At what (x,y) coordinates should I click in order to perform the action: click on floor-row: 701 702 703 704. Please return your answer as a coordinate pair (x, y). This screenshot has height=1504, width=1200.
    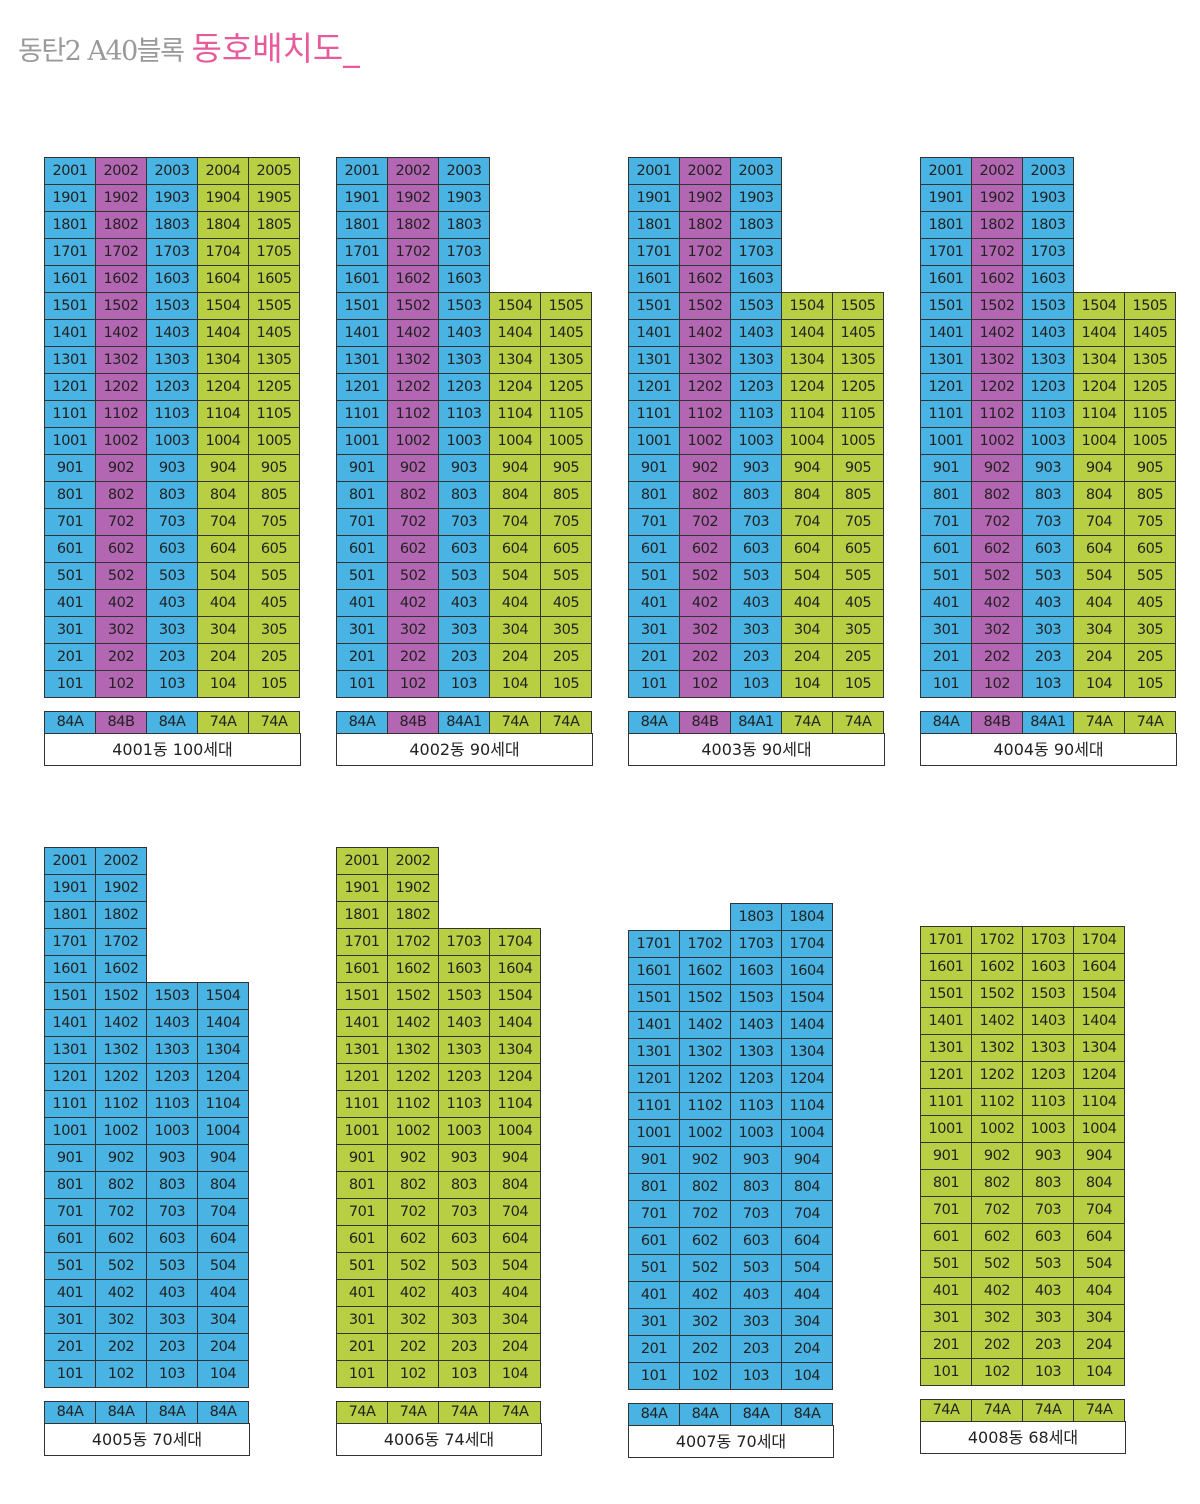
    Looking at the image, I should click on (438, 1212).